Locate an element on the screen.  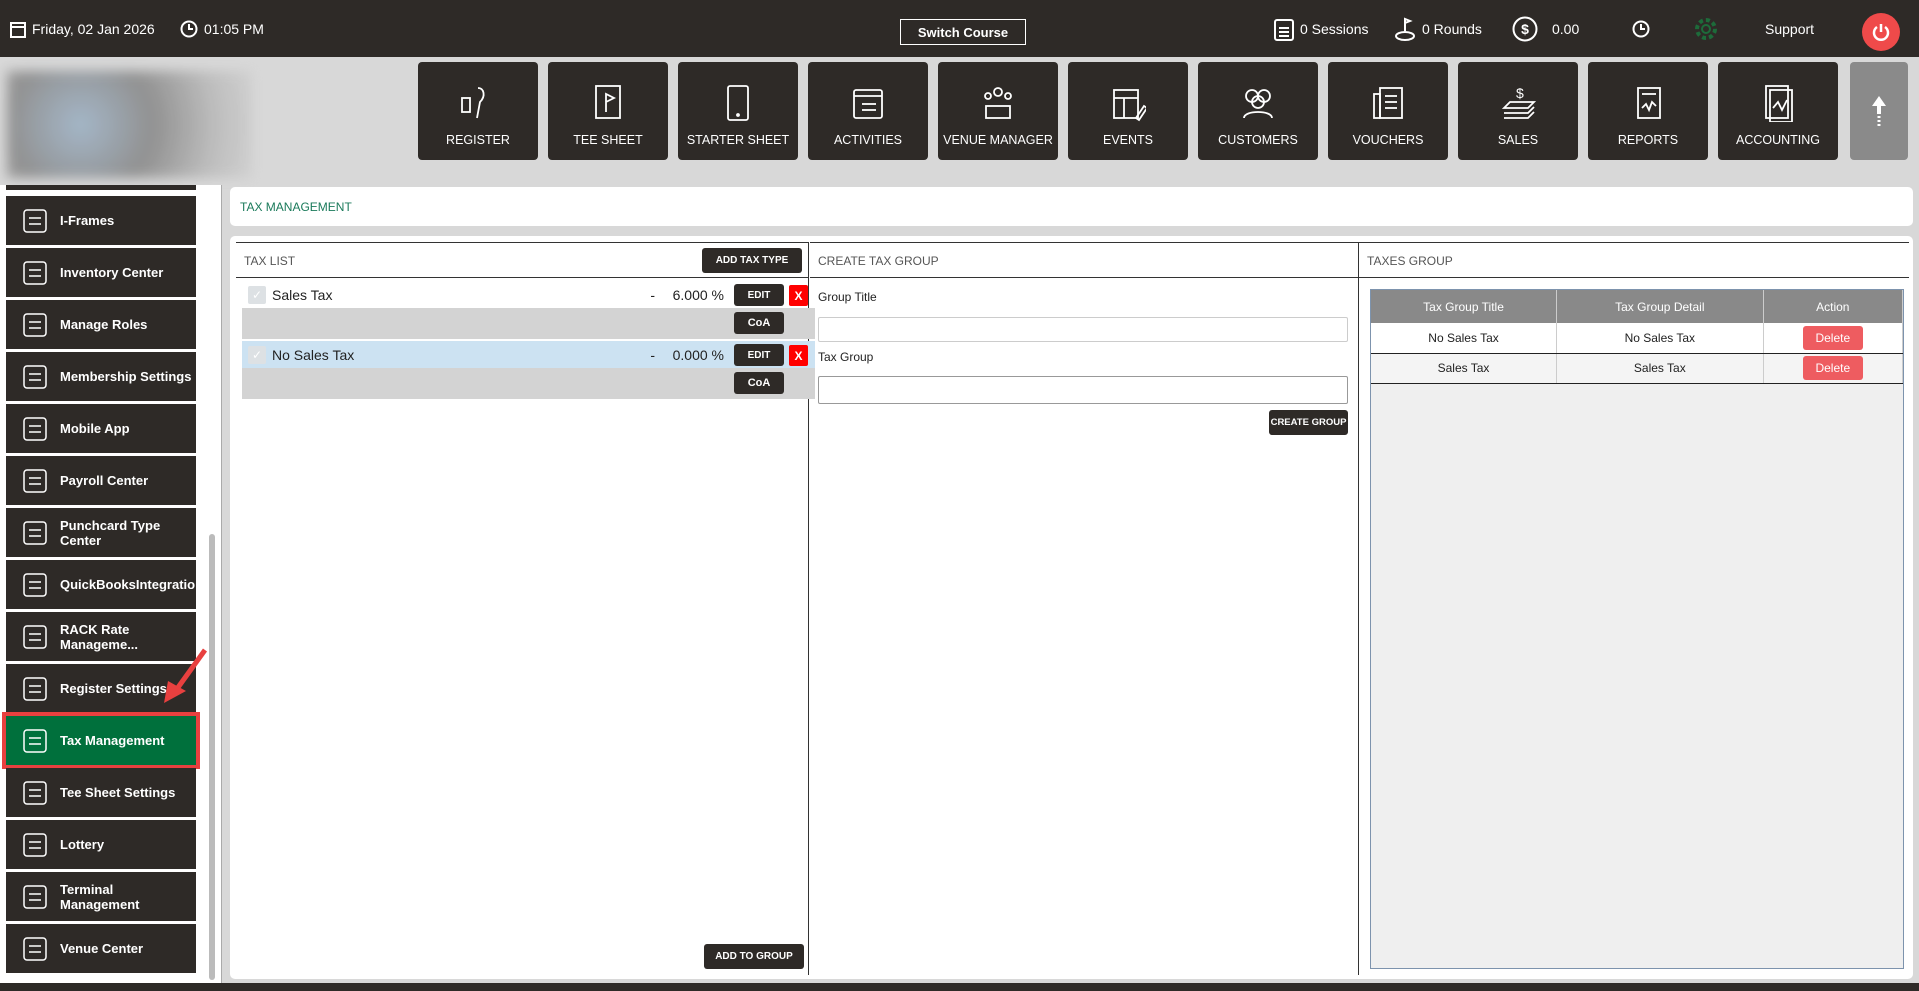
sidebar-item-label: Punchcard Type Center is located at coordinates (110, 532).